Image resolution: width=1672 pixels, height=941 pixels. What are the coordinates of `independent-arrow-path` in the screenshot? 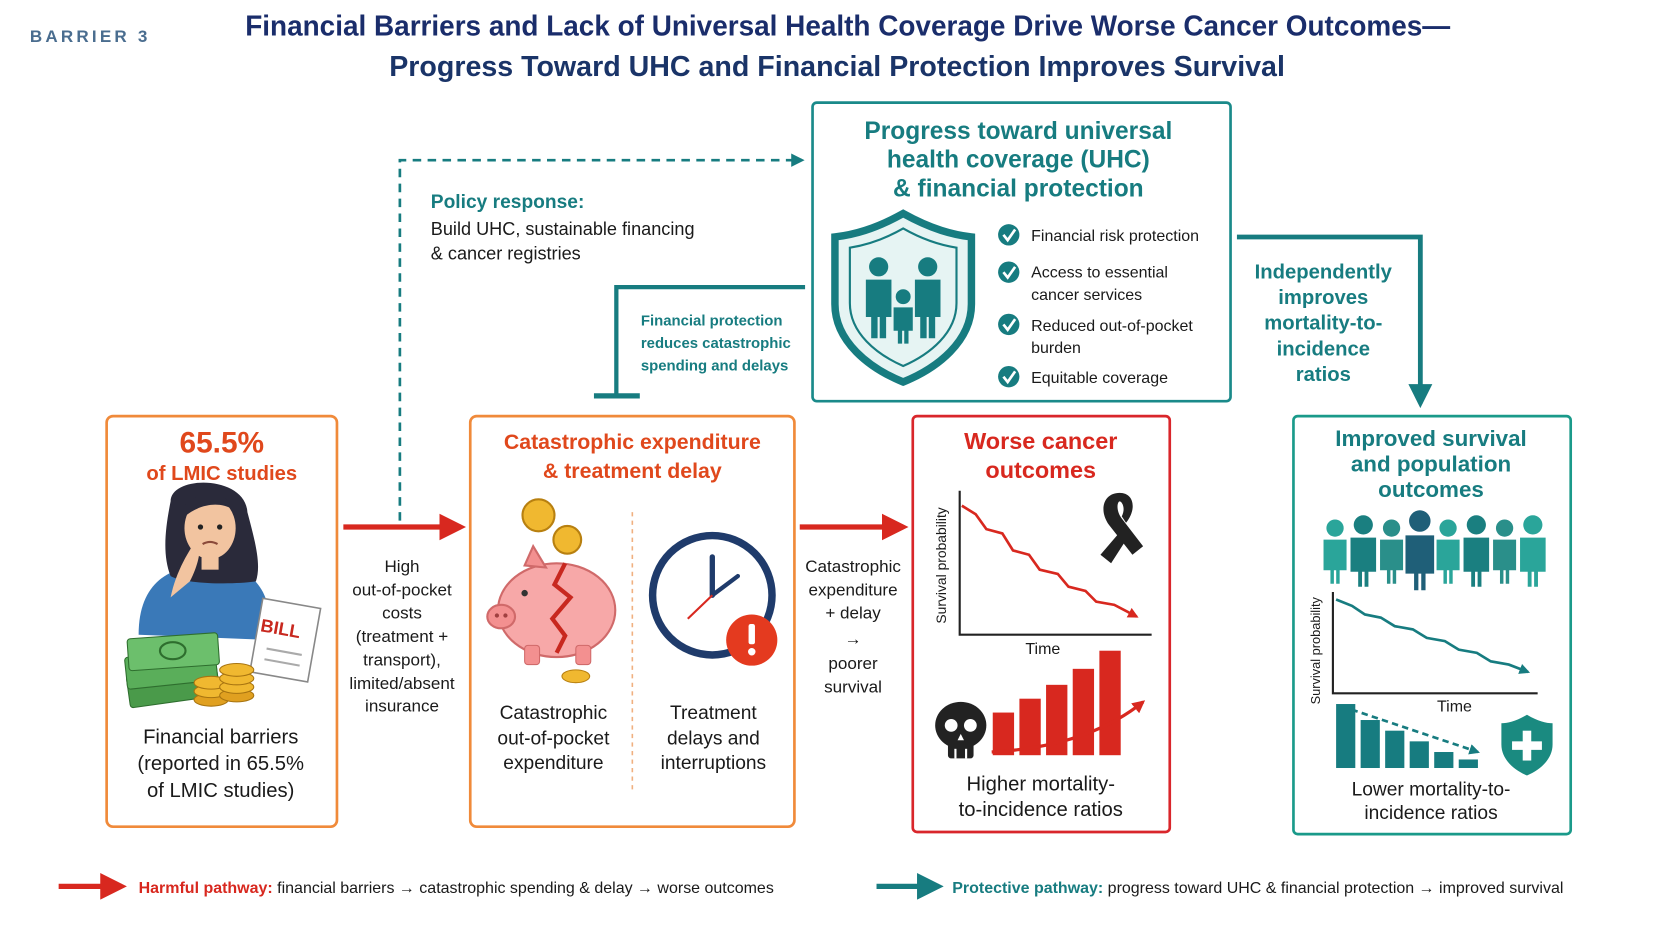 It's located at (1334, 321).